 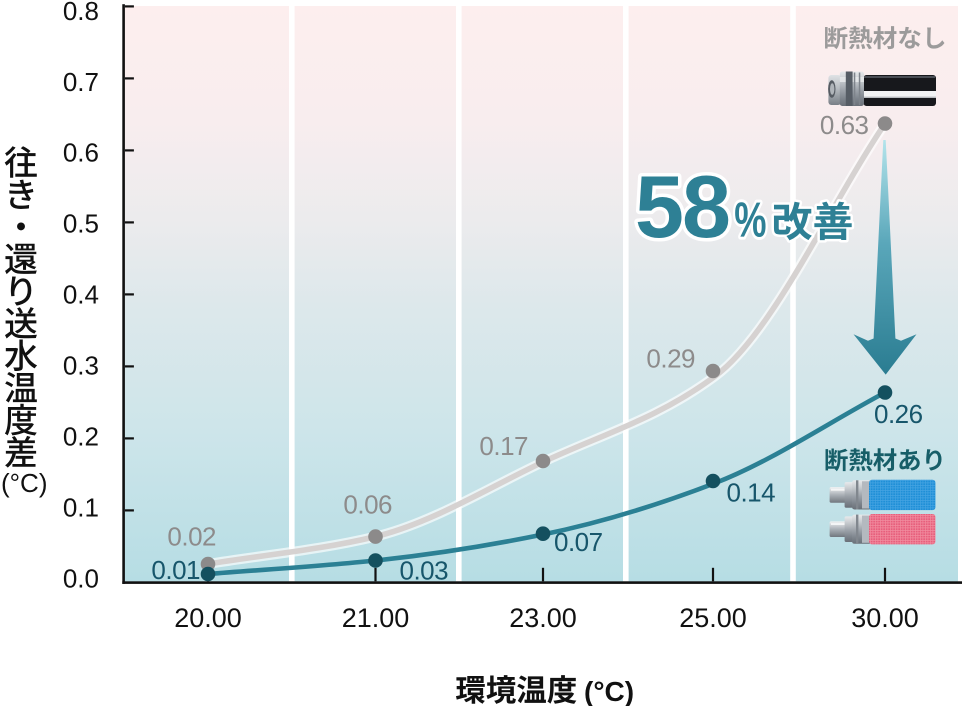 I want to click on svg-text: 0.2, so click(x=81, y=436).